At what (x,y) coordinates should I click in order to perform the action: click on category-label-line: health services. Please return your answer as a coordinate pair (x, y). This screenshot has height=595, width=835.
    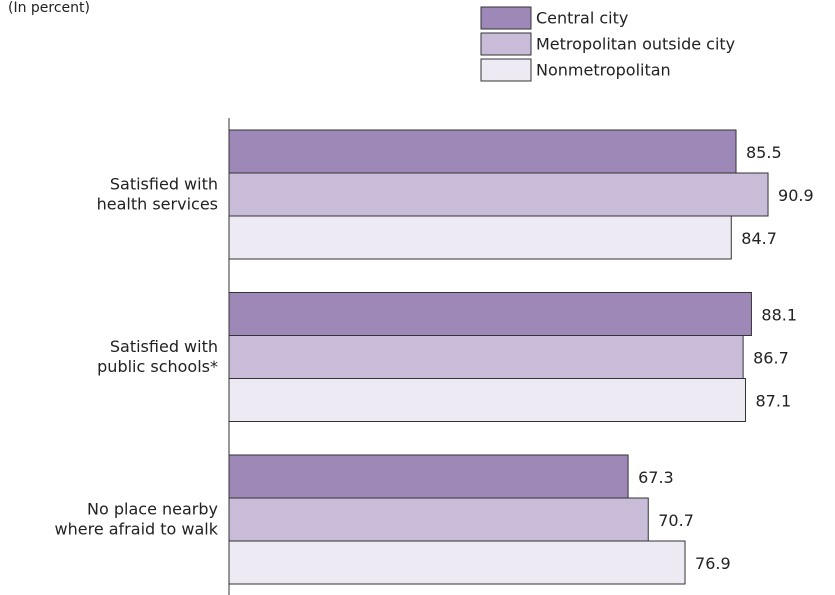
    Looking at the image, I should click on (157, 203).